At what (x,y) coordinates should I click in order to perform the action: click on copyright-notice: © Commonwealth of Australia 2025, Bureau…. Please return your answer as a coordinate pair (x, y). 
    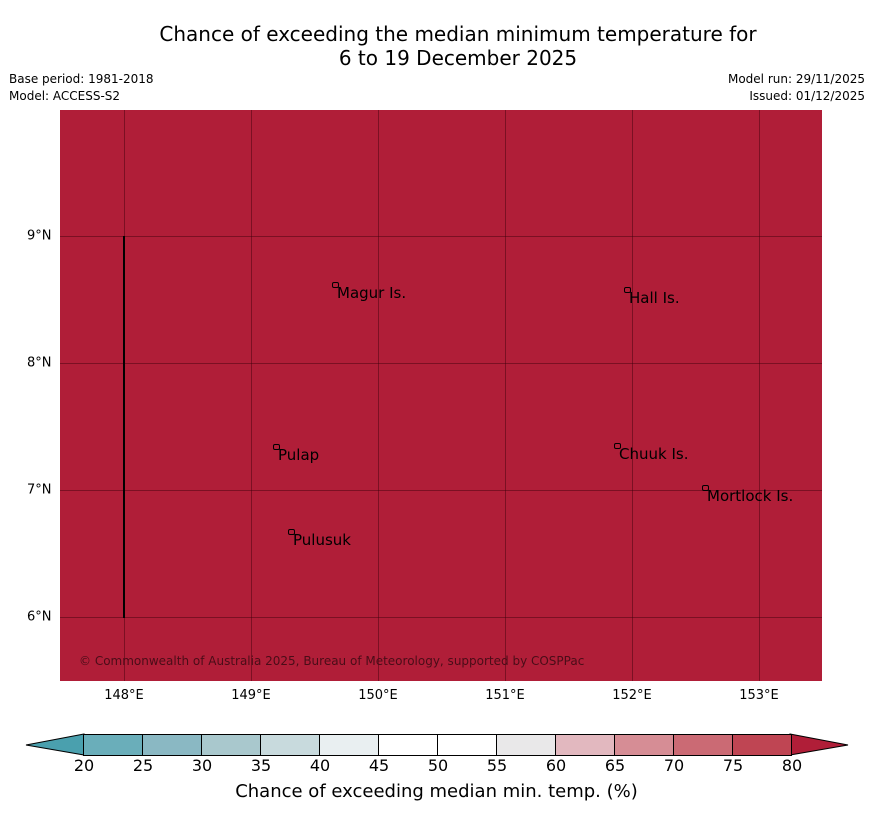
    Looking at the image, I should click on (332, 661).